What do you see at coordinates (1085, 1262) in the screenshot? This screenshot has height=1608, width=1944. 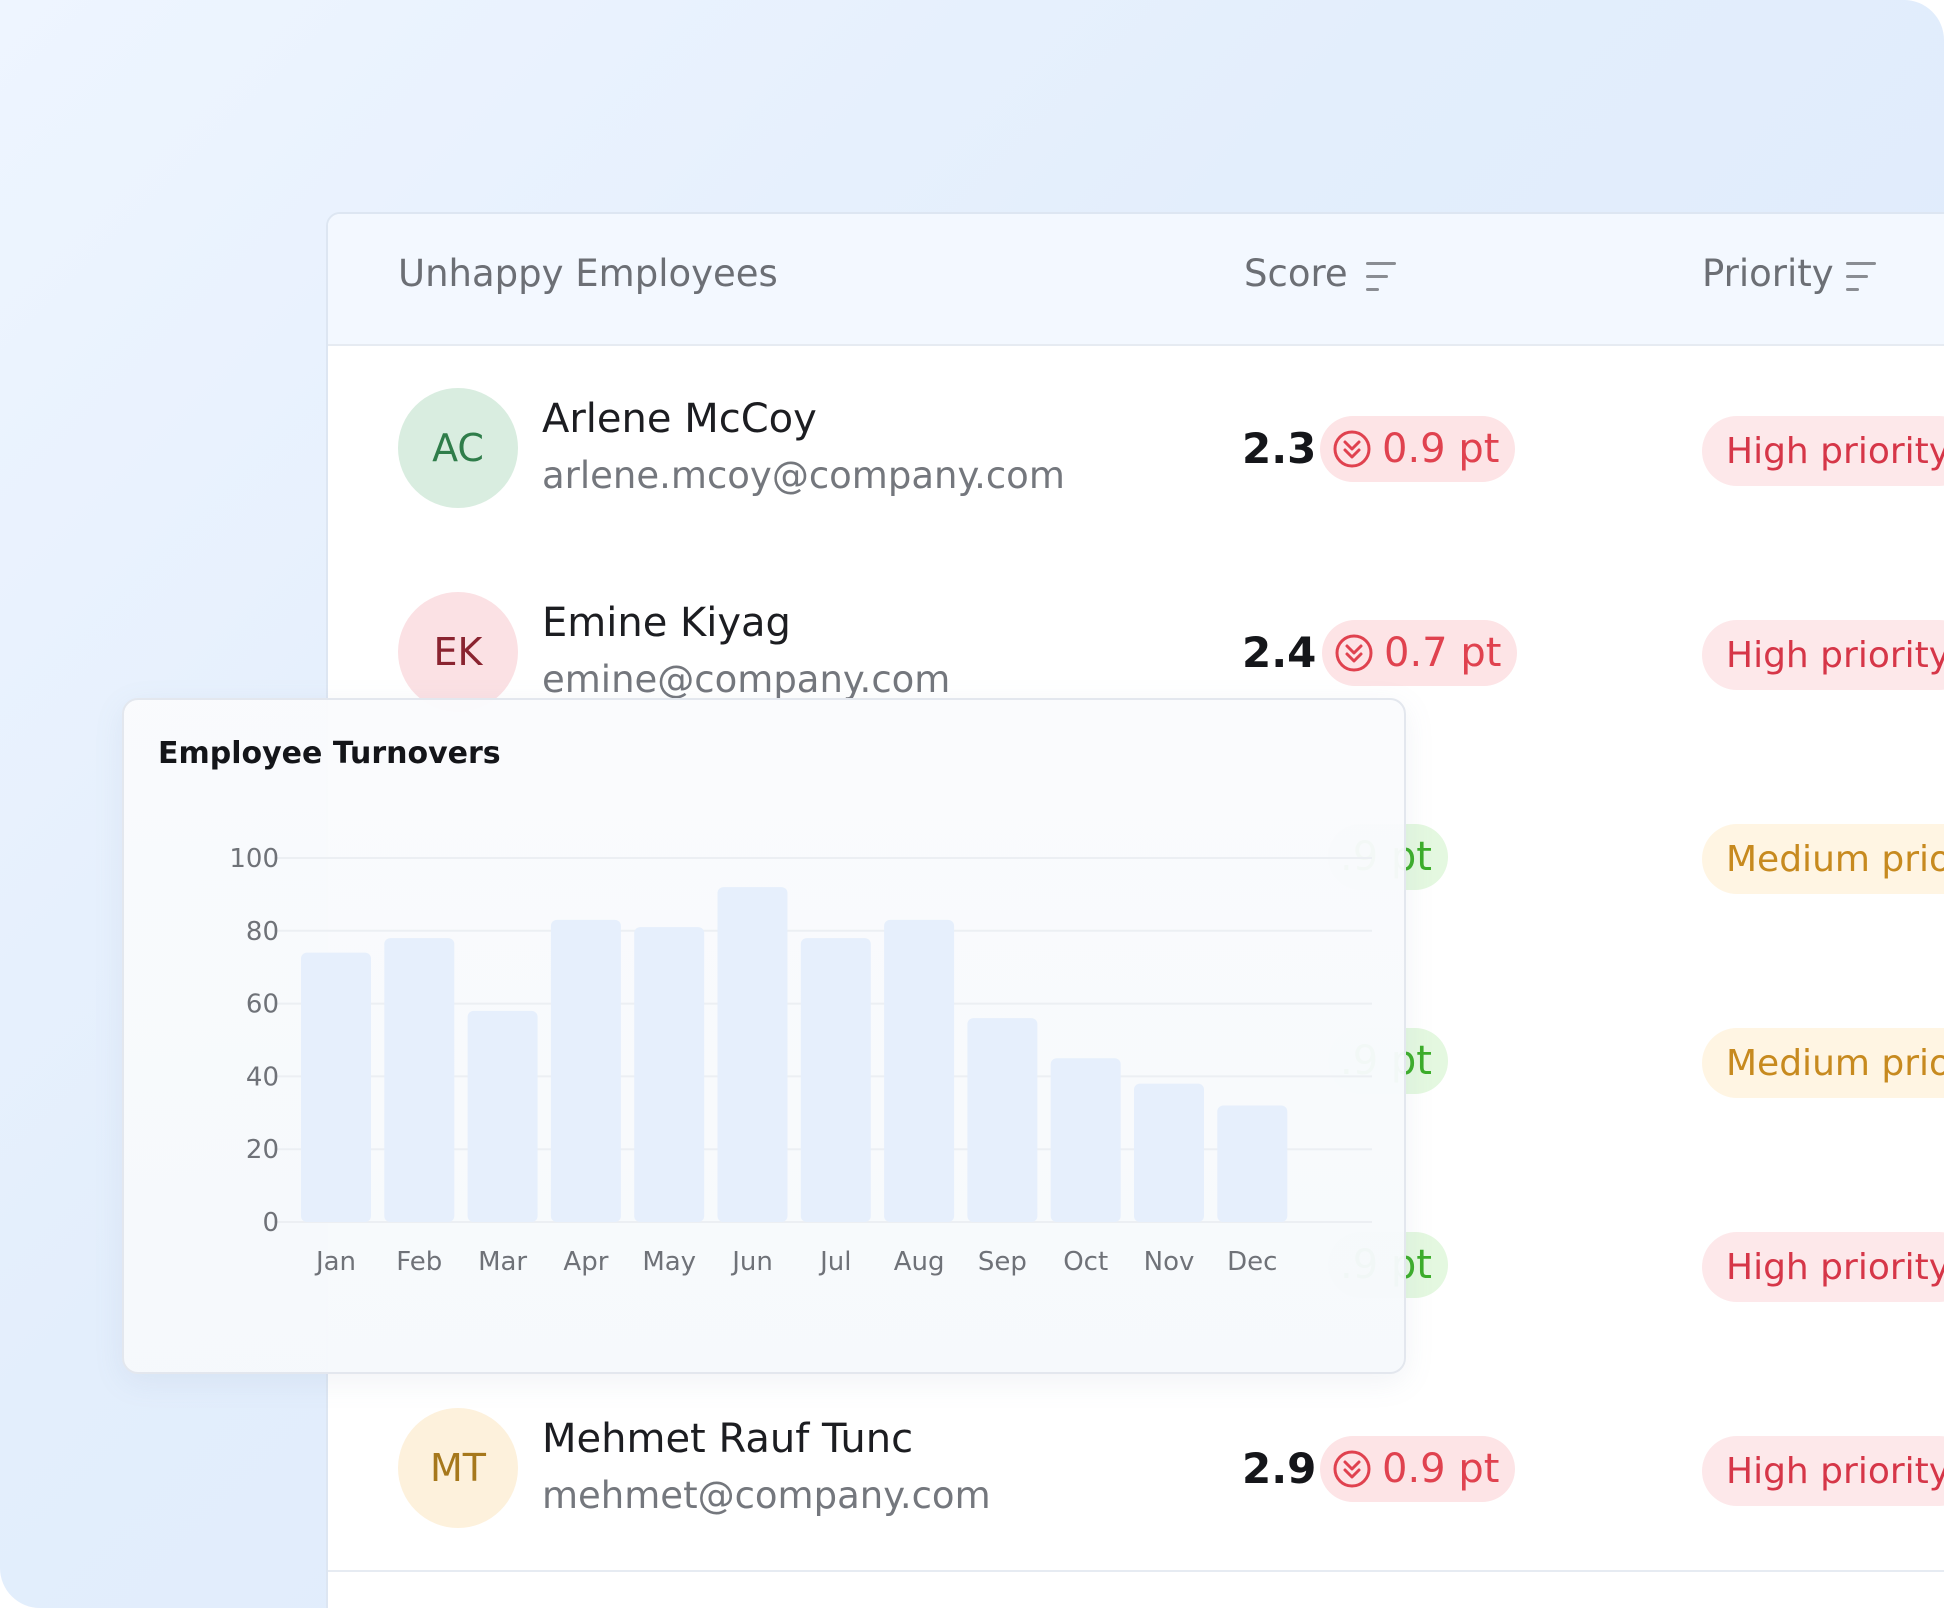 I see `x-tick-label: Oct` at bounding box center [1085, 1262].